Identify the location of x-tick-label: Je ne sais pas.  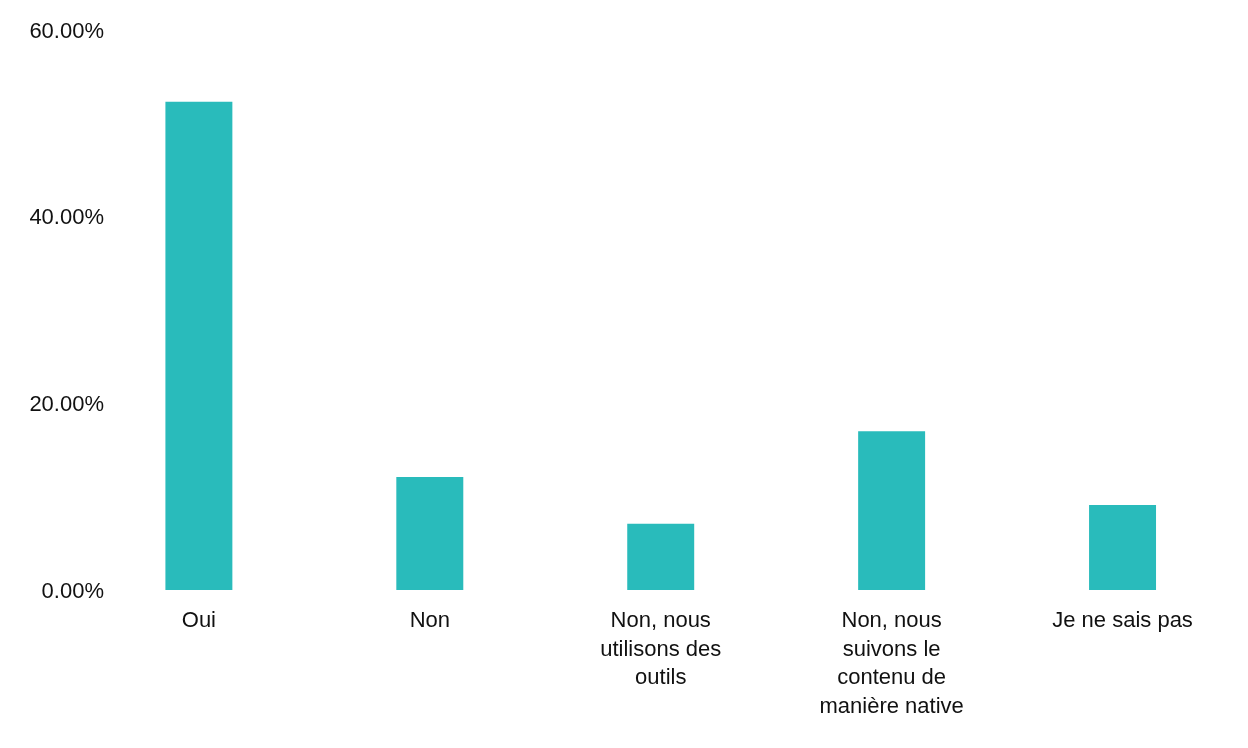
(1122, 619).